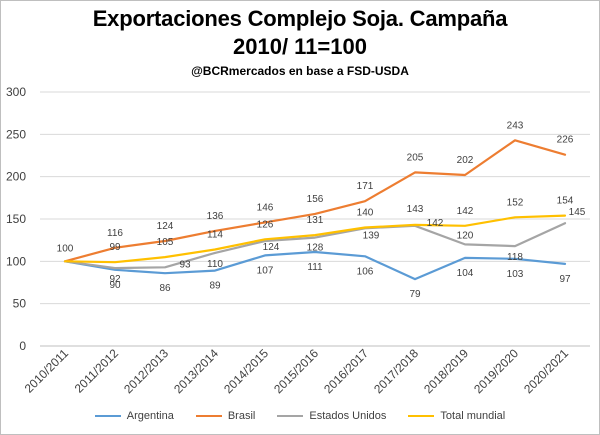  Describe the element at coordinates (465, 160) in the screenshot. I see `data-label-brasil-8: 202` at that location.